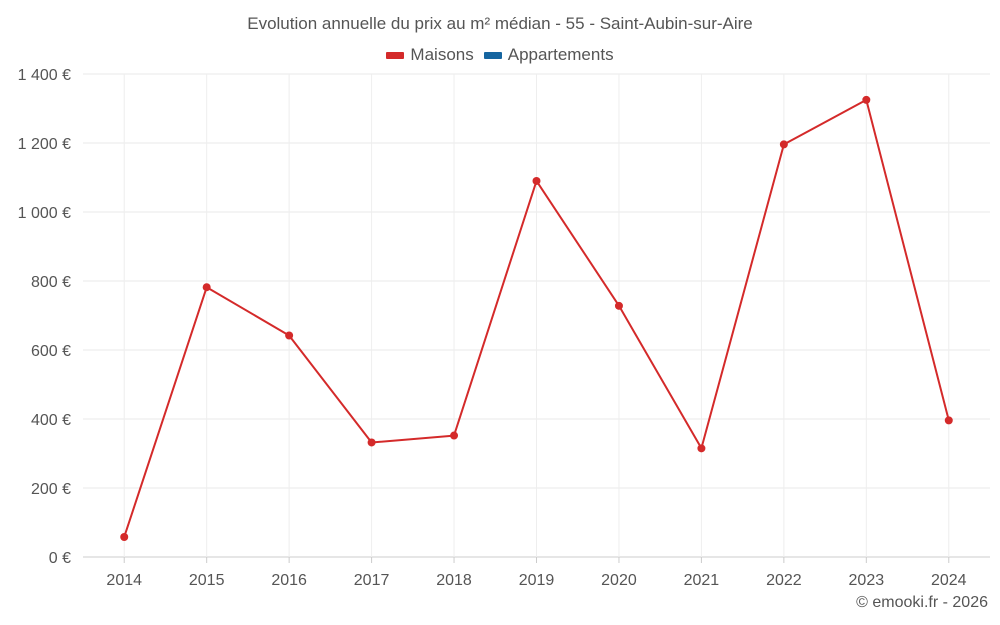 Image resolution: width=1000 pixels, height=625 pixels. Describe the element at coordinates (949, 580) in the screenshot. I see `x-tick-label: 2024` at that location.